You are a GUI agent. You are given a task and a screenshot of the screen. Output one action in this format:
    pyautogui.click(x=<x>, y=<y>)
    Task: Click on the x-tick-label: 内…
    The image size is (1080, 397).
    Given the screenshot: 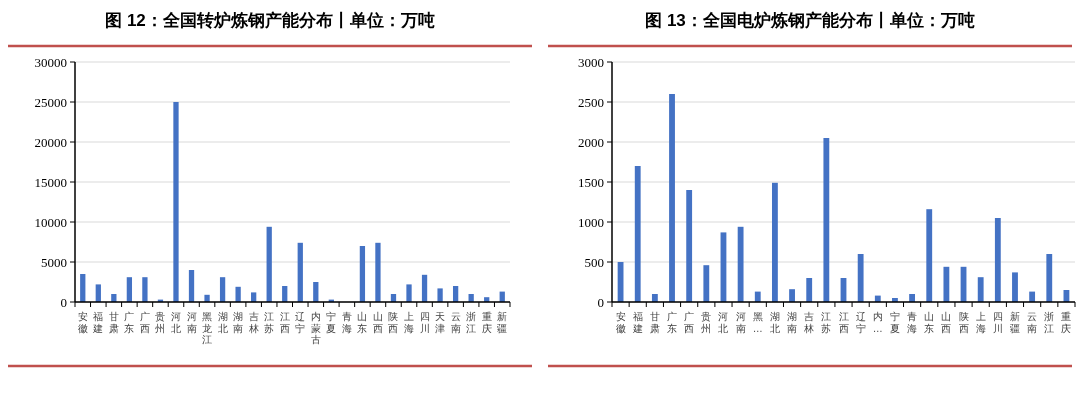 What is the action you would take?
    pyautogui.click(x=877, y=322)
    